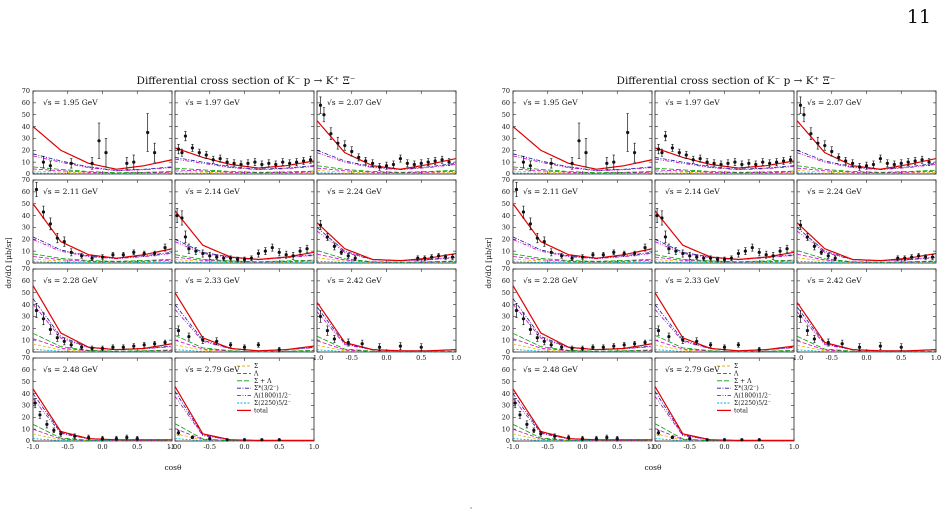  I want to click on panel-4: 0 10 20 30 40 50 60 70 √s = 2.11 GeV, so click(97, 221).